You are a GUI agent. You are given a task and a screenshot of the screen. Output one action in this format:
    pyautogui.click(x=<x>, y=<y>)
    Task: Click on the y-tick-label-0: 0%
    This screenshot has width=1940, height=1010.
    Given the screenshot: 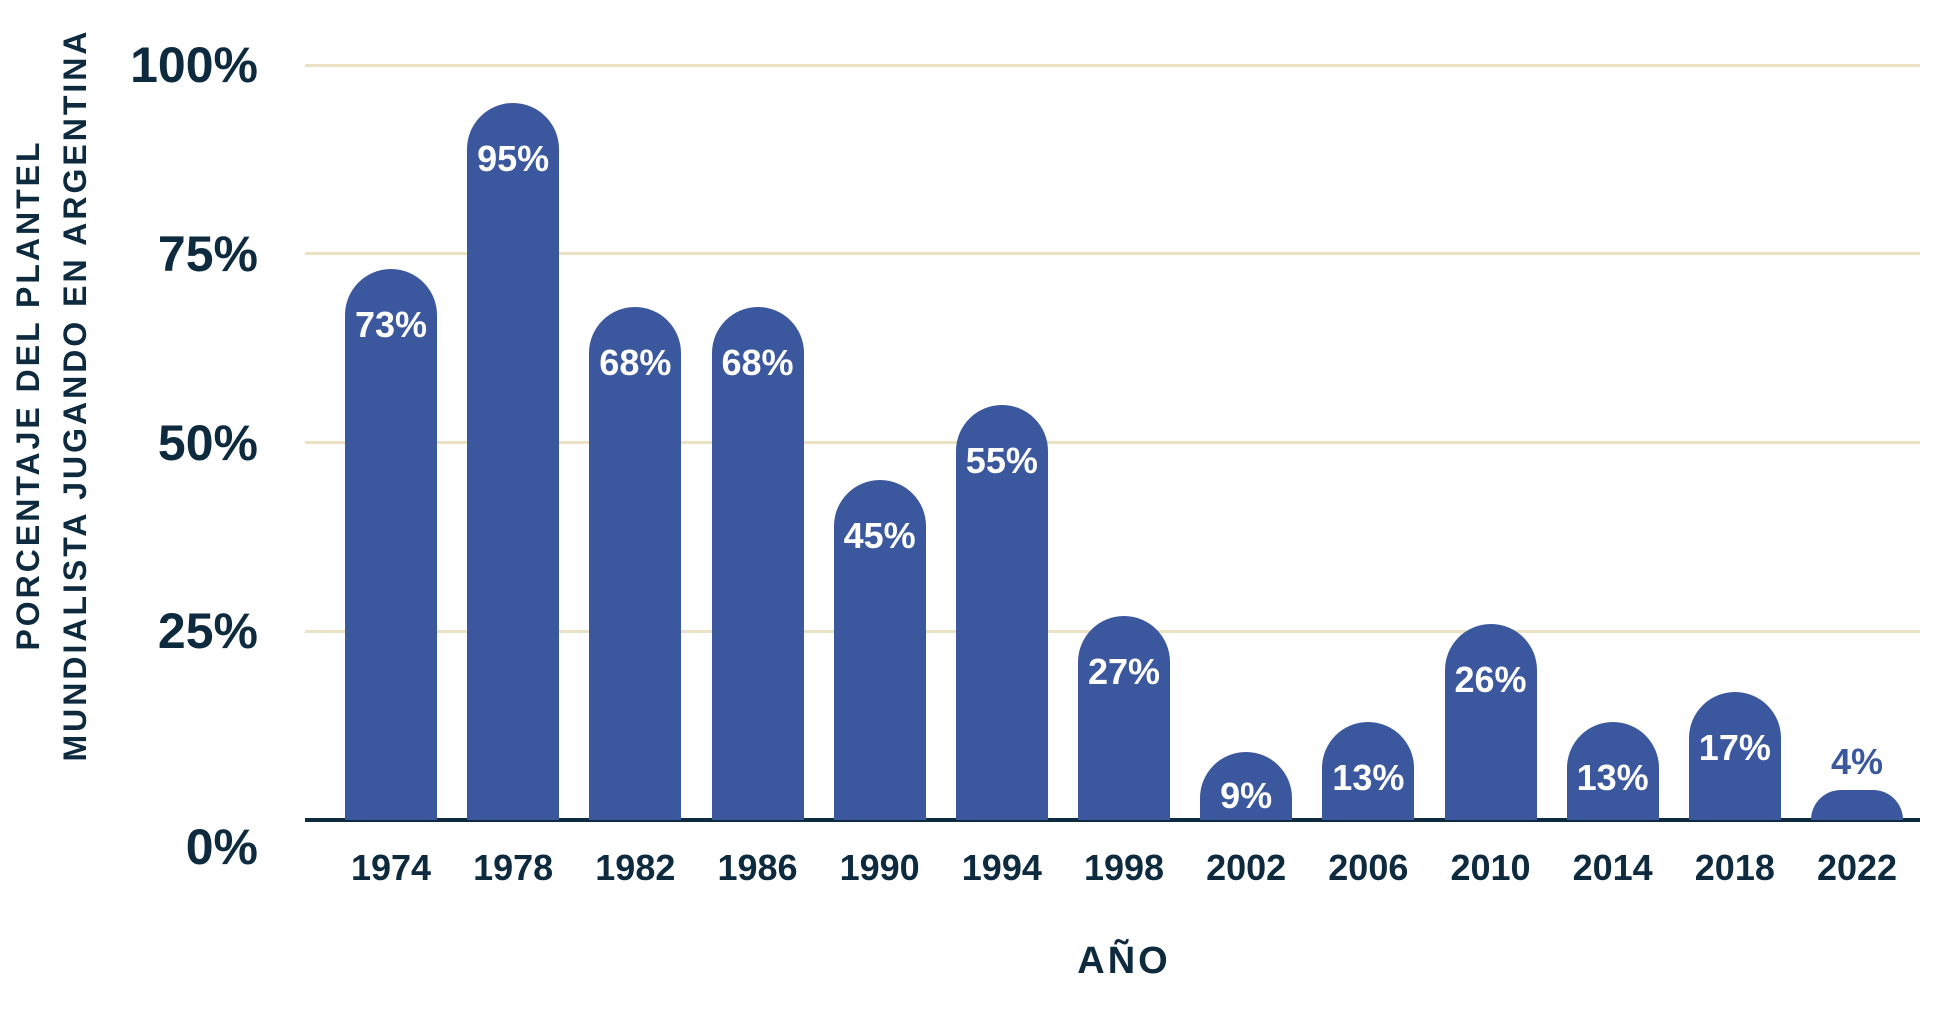 What is the action you would take?
    pyautogui.click(x=221, y=847)
    